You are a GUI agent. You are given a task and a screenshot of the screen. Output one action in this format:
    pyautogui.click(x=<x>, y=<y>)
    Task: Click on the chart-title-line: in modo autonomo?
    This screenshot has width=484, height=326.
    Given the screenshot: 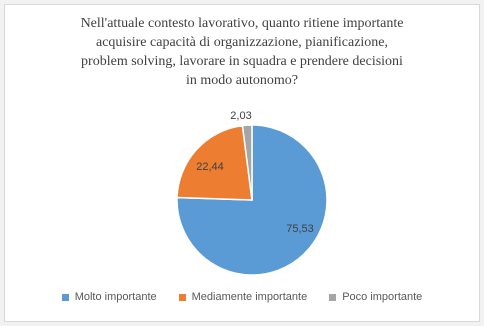 What is the action you would take?
    pyautogui.click(x=242, y=80)
    